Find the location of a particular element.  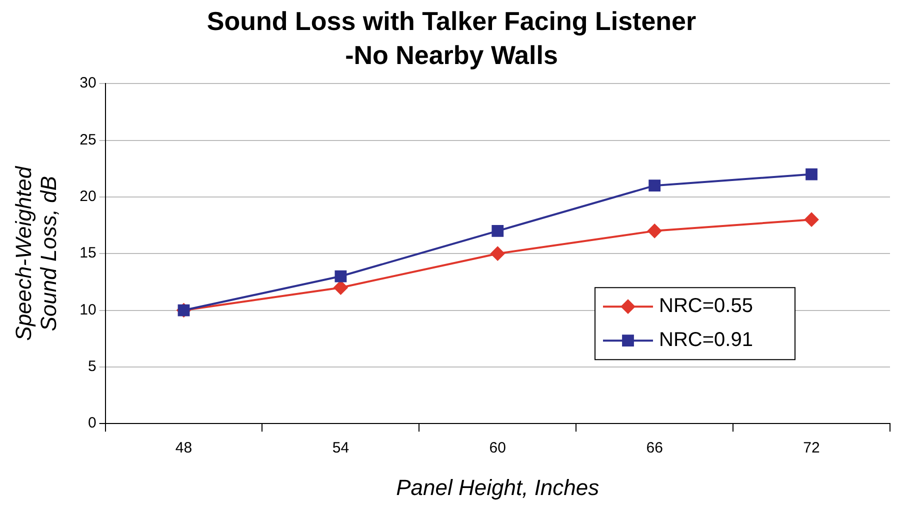

x-axis-title: Panel Height, Inches is located at coordinates (498, 487).